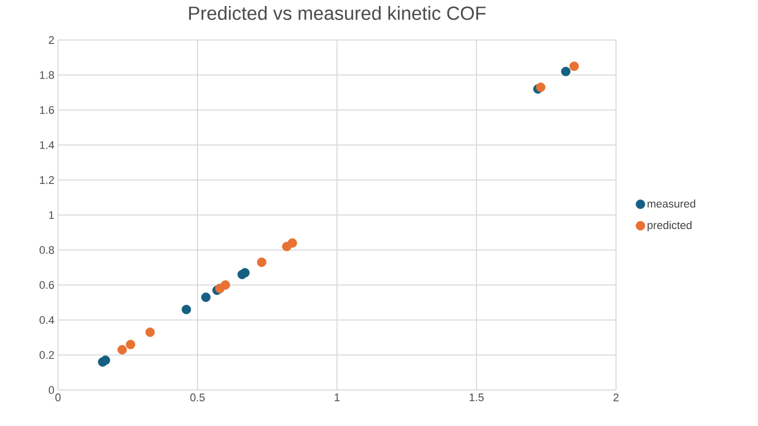 This screenshot has width=758, height=426. Describe the element at coordinates (47, 75) in the screenshot. I see `y-tick-label: 1.8` at that location.